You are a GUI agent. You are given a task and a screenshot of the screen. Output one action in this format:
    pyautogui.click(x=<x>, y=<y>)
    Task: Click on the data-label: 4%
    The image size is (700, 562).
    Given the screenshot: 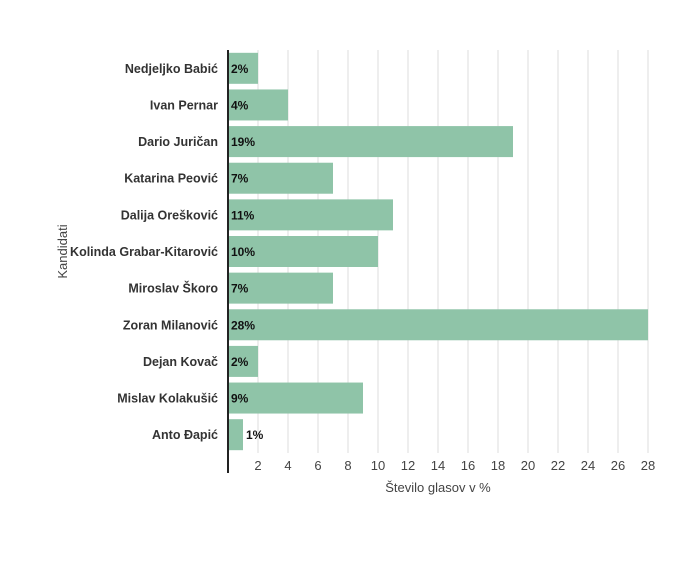 What is the action you would take?
    pyautogui.click(x=240, y=105)
    